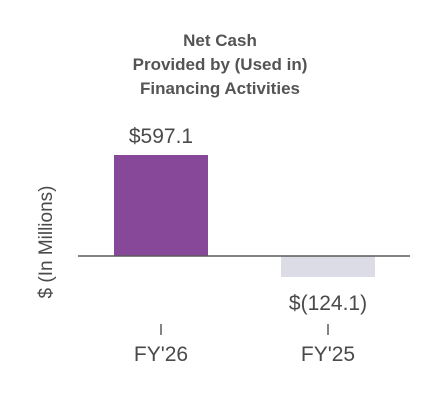 The height and width of the screenshot is (400, 440). I want to click on chart-title-line-1: Net Cash, so click(220, 40).